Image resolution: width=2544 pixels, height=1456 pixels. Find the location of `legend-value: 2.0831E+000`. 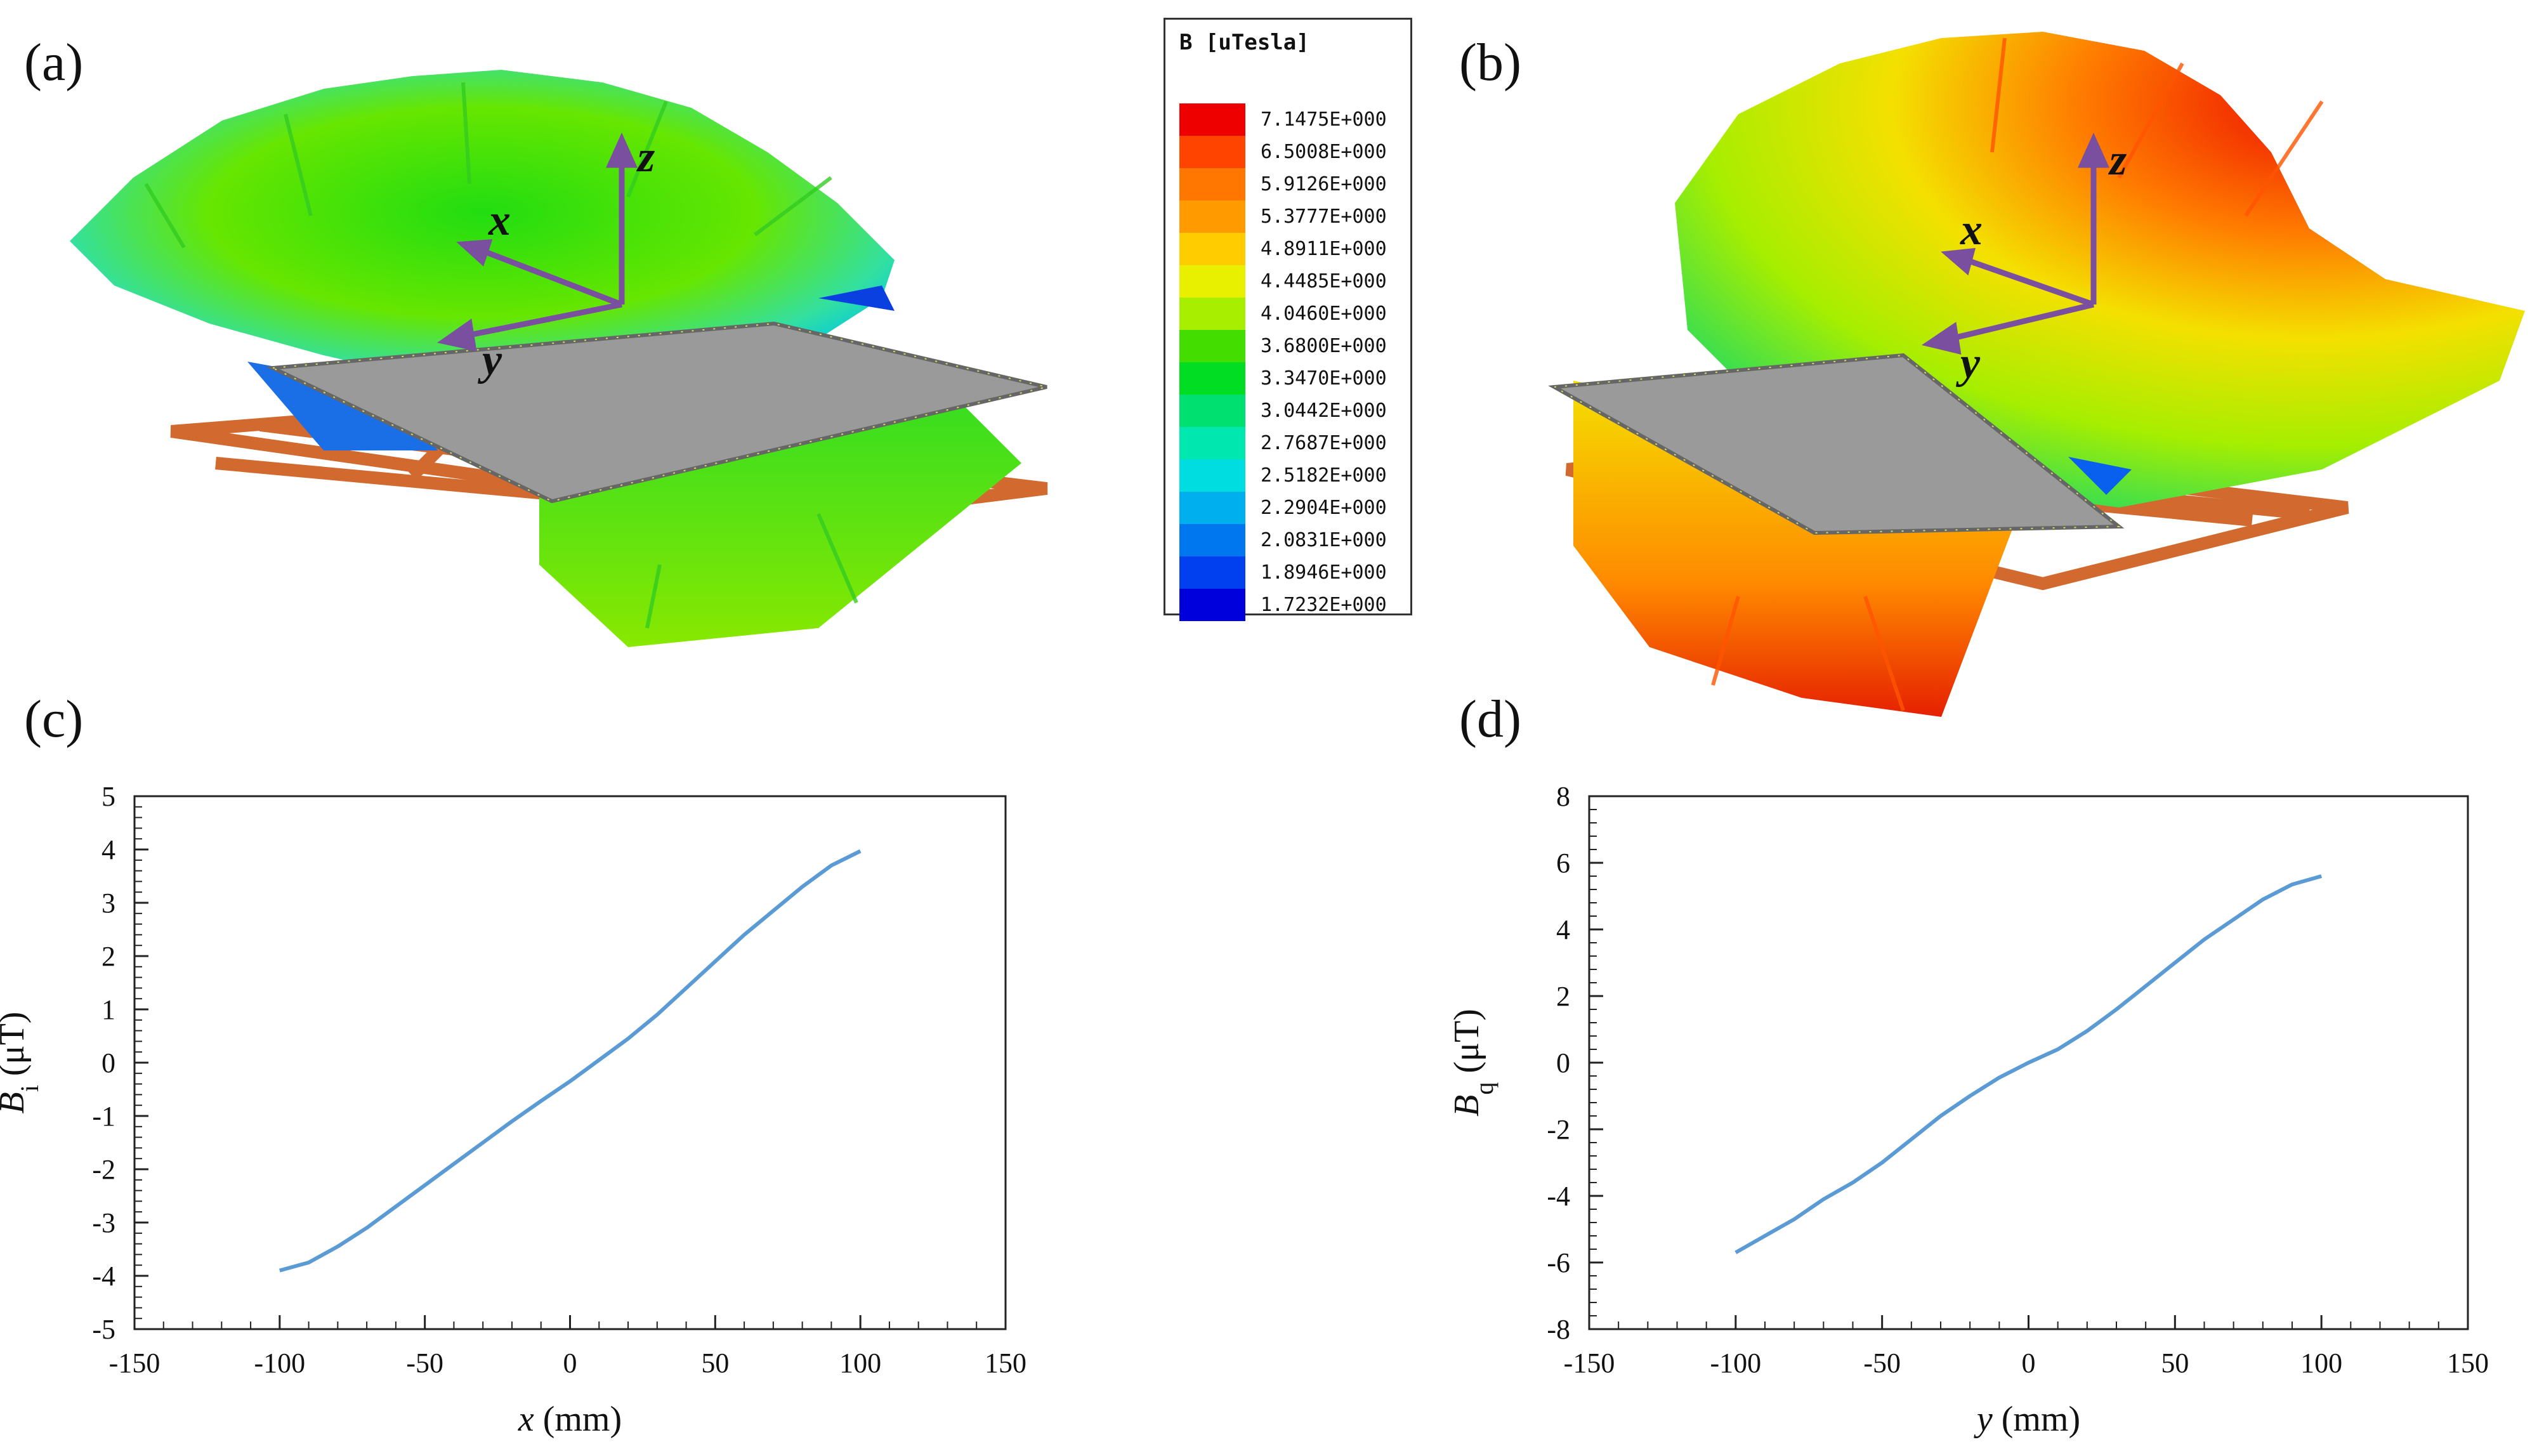

legend-value: 2.0831E+000 is located at coordinates (1324, 540).